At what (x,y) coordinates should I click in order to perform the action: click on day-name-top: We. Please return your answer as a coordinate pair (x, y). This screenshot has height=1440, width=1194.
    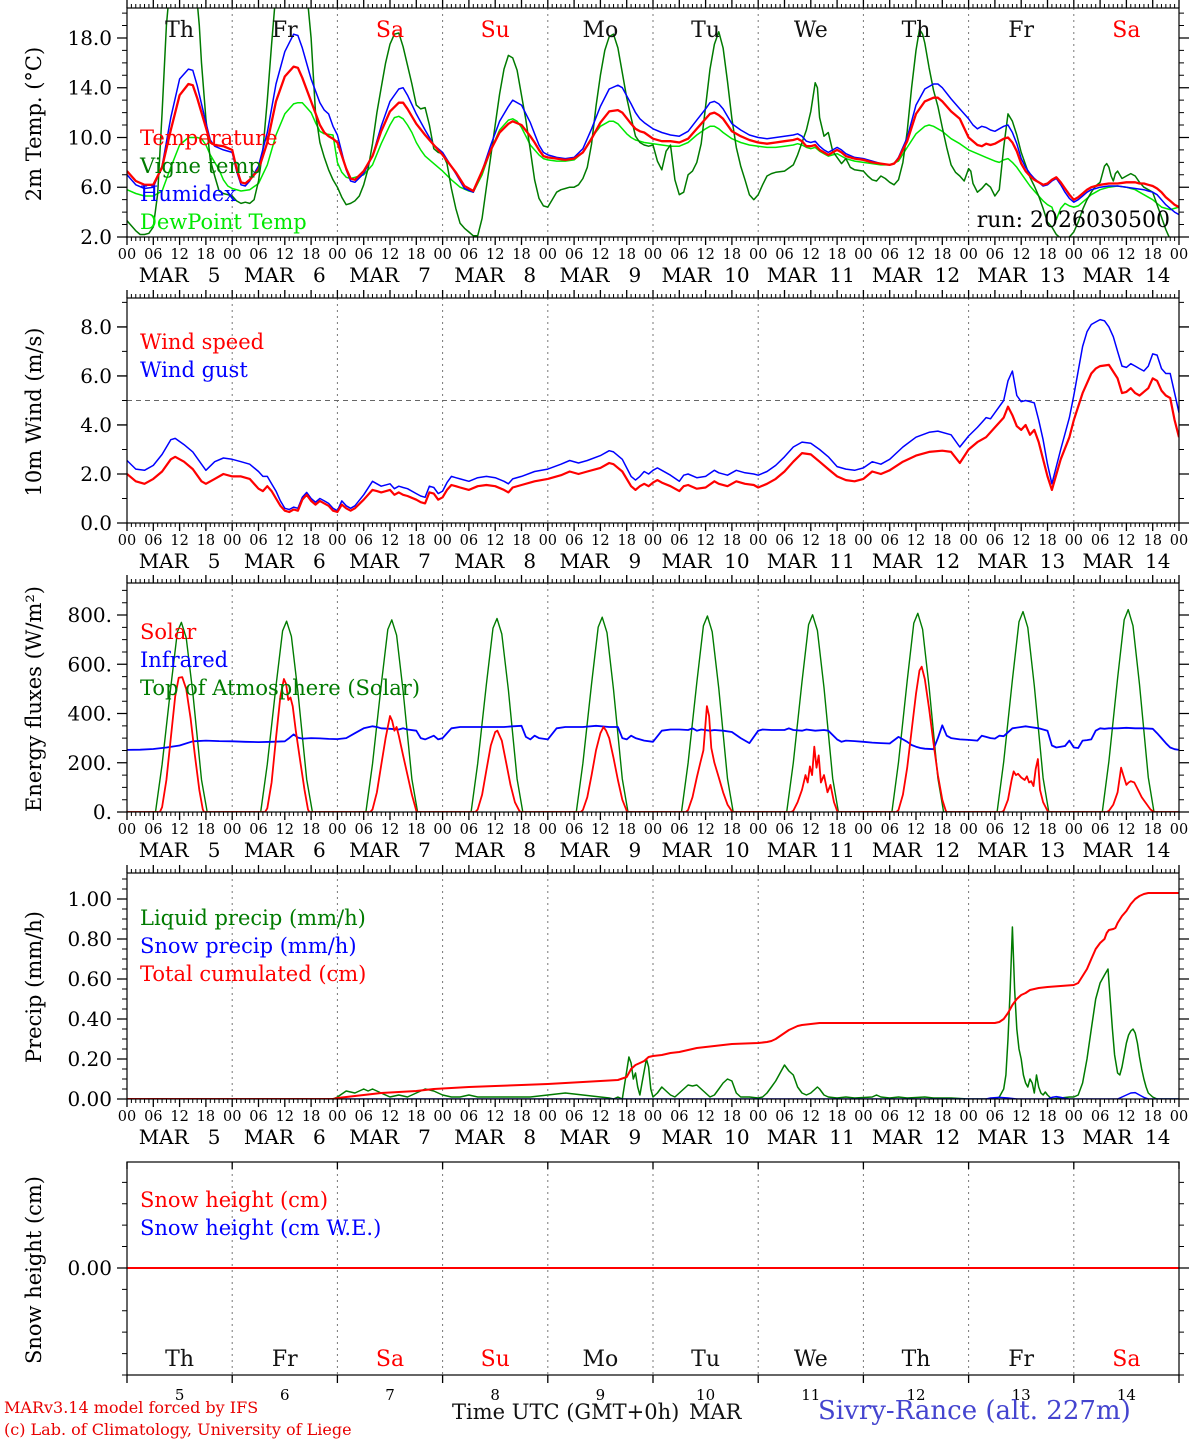
    Looking at the image, I should click on (811, 30).